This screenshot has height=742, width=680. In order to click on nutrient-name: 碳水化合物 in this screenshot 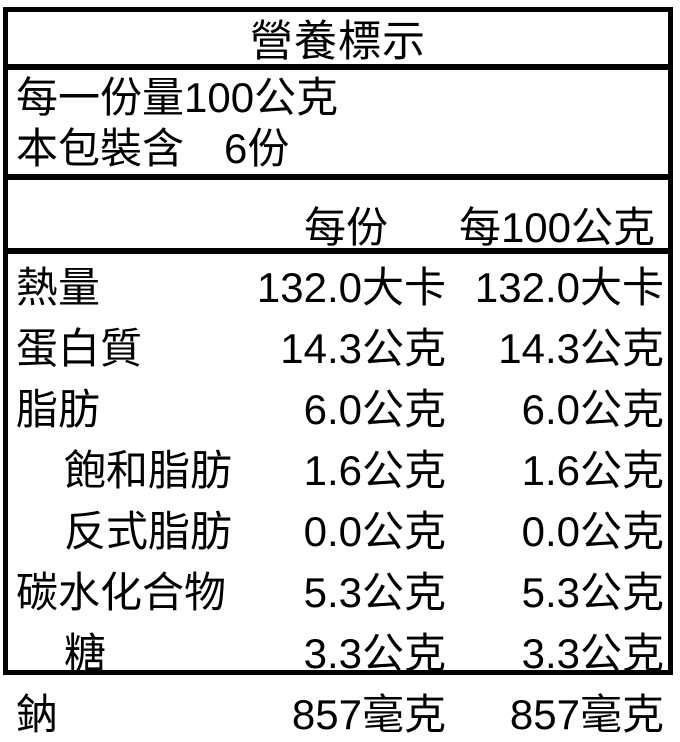, I will do `click(121, 592)`.